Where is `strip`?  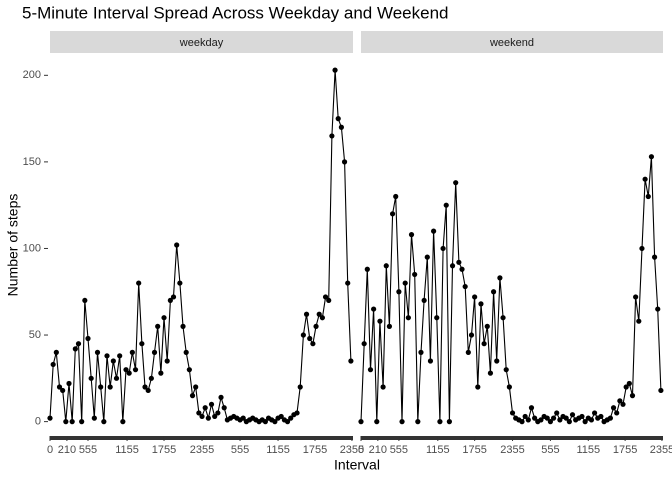 strip is located at coordinates (512, 42).